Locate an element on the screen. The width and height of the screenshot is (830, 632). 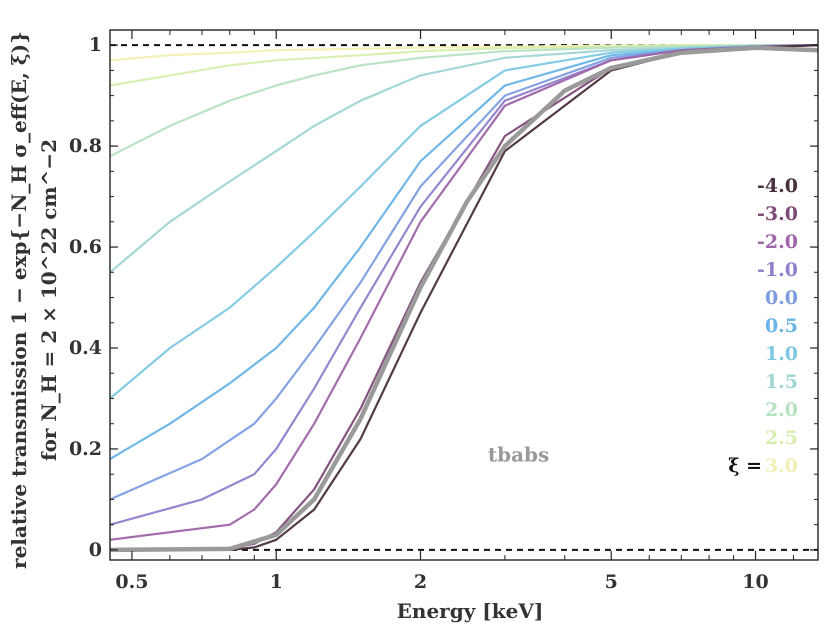
legend-label-1.0: 1.0 is located at coordinates (781, 354).